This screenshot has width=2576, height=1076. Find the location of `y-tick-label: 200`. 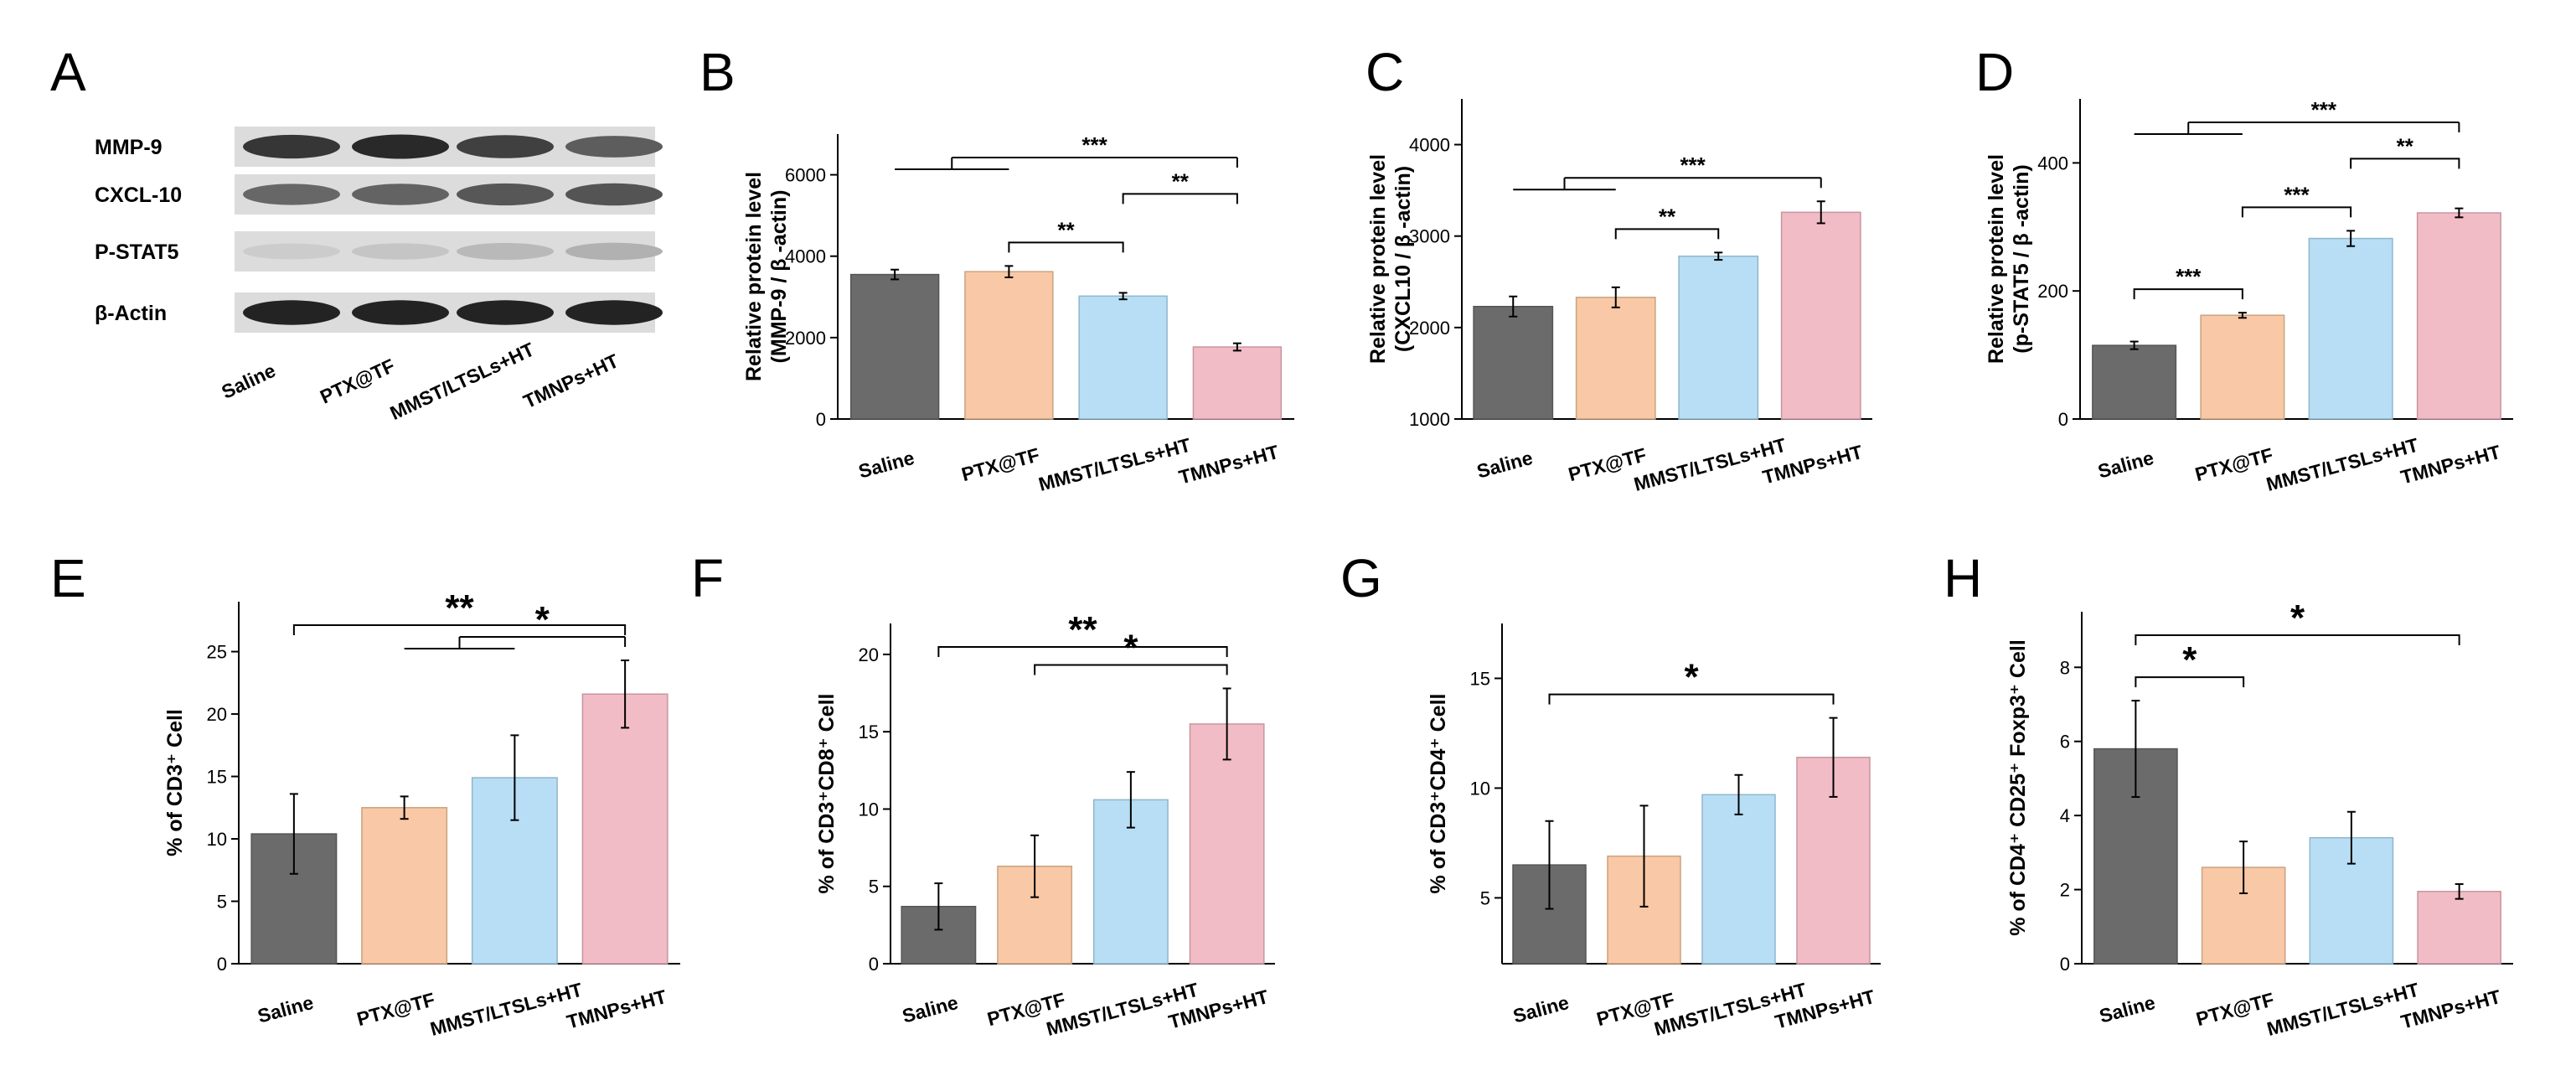

y-tick-label: 200 is located at coordinates (2052, 291).